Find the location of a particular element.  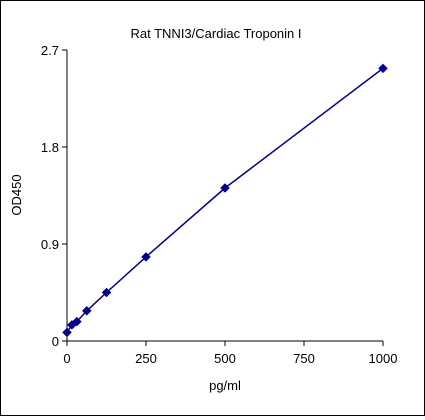

x-axis-label: pg/ml is located at coordinates (225, 385).